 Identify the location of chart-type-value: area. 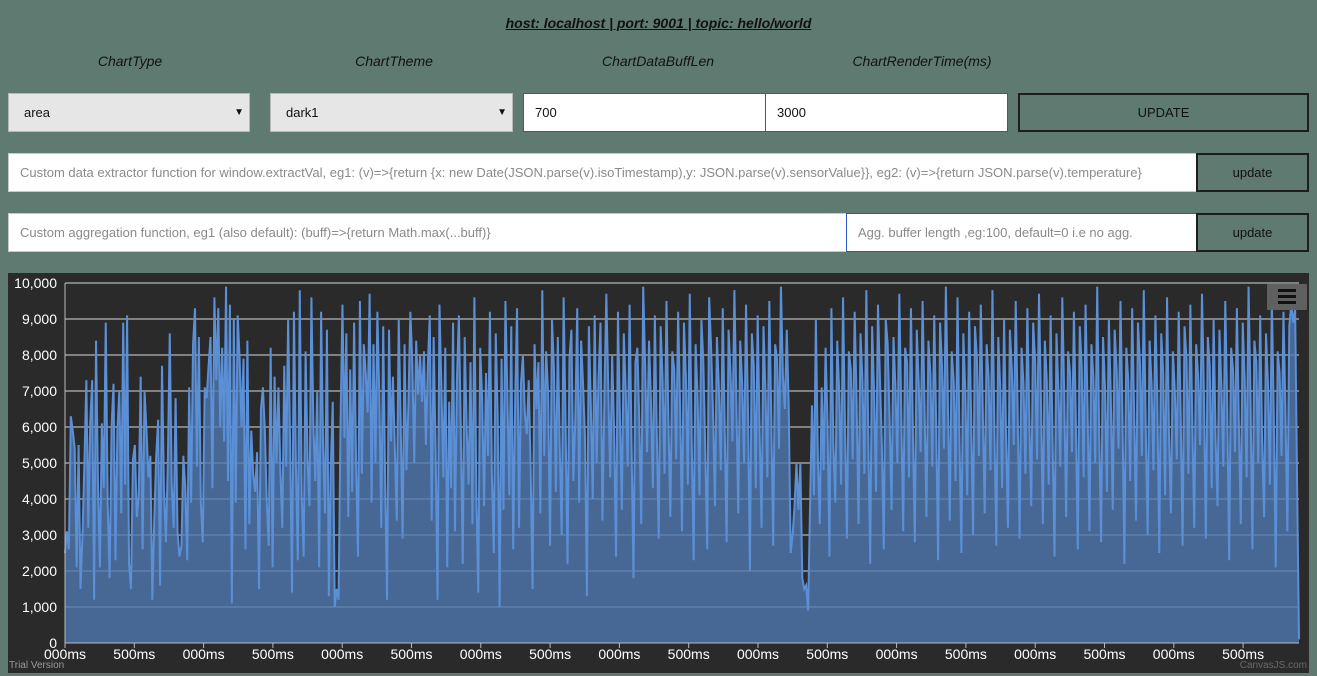
(37, 112).